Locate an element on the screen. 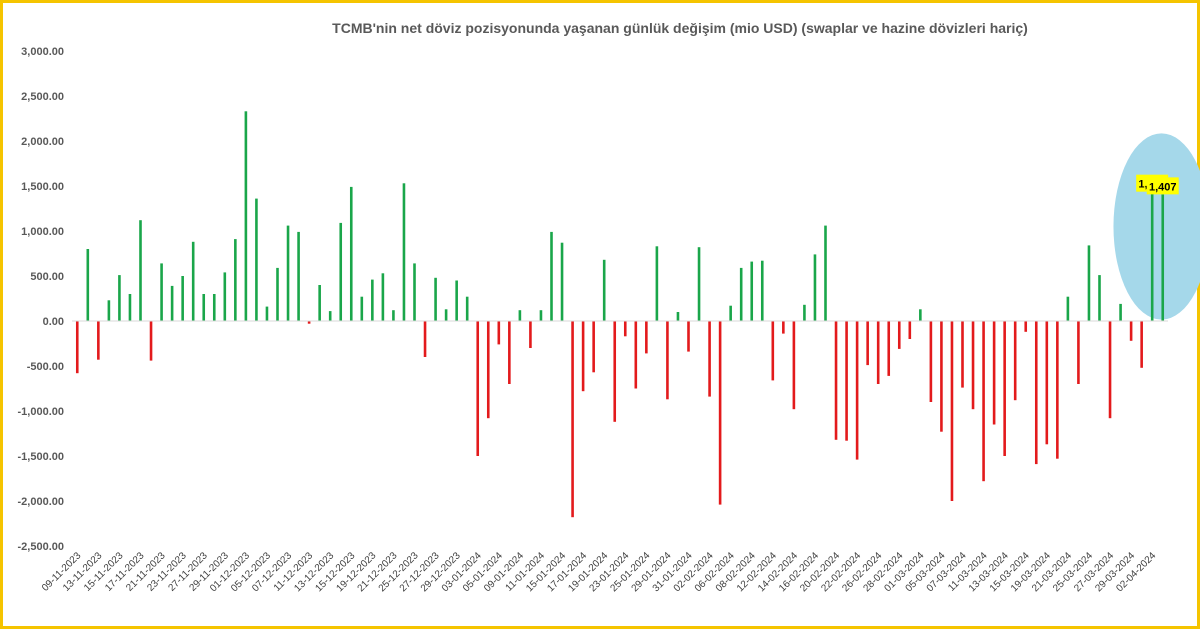  y-tick-label: 3,000.00 is located at coordinates (42, 52).